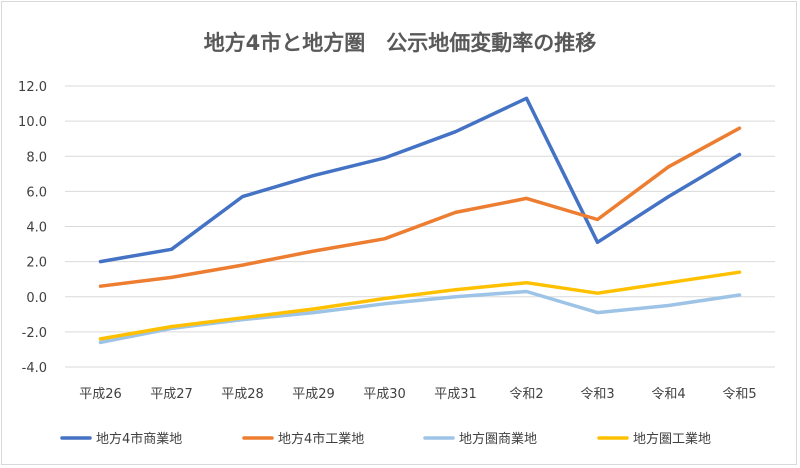 The width and height of the screenshot is (800, 468). Describe the element at coordinates (385, 439) in the screenshot. I see `legend: 地方4市商業地 地方4市工業地 地方圏商業地 地方圏工業地` at that location.